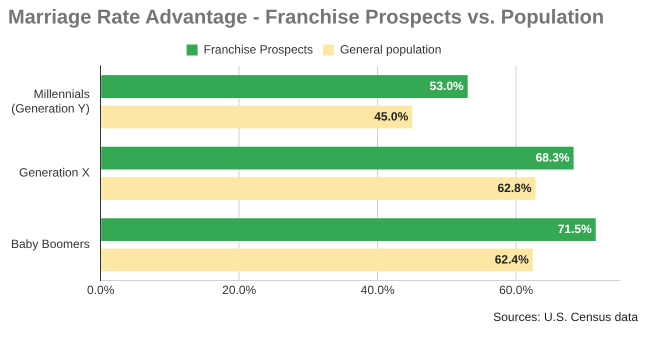 This screenshot has height=337, width=650. I want to click on legend-label: General population, so click(391, 49).